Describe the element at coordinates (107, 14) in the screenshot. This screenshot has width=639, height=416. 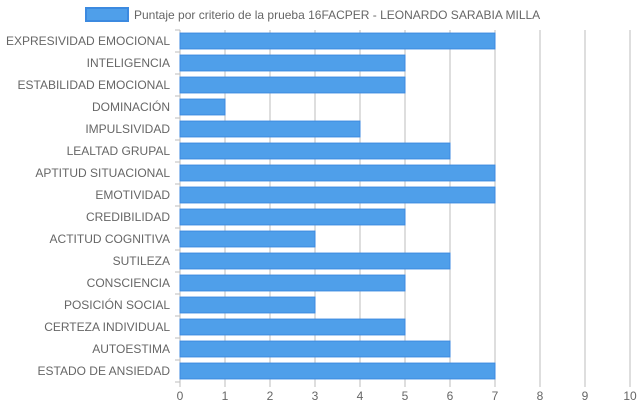
I see `legend-swatch` at that location.